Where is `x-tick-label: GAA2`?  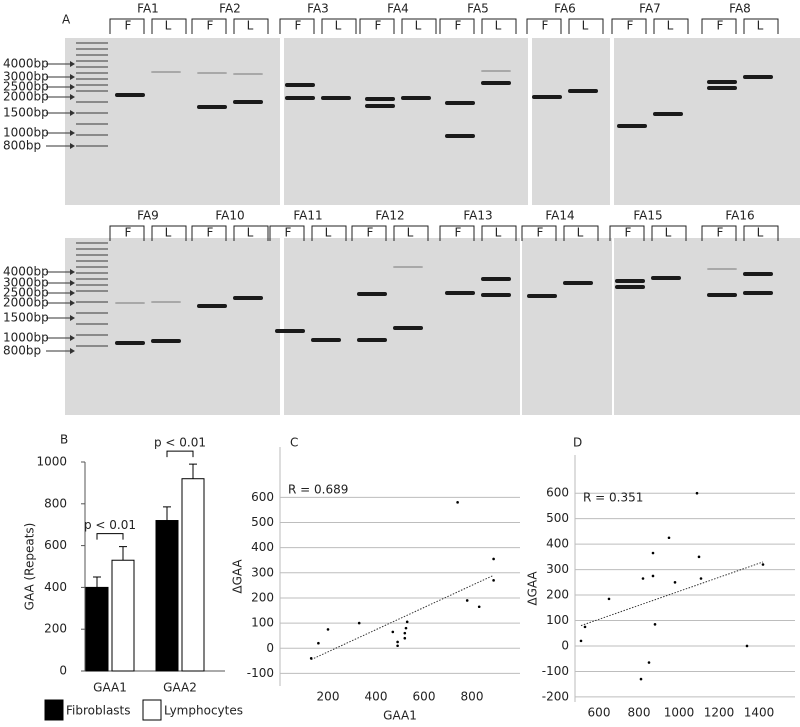
x-tick-label: GAA2 is located at coordinates (180, 688).